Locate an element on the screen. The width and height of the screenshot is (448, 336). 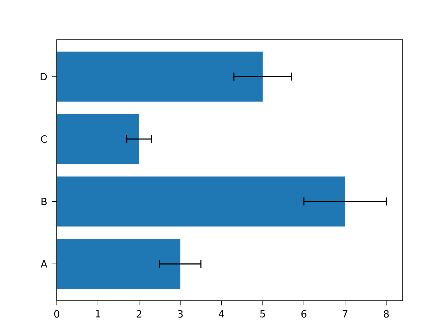
y-tick-label: B is located at coordinates (44, 202).